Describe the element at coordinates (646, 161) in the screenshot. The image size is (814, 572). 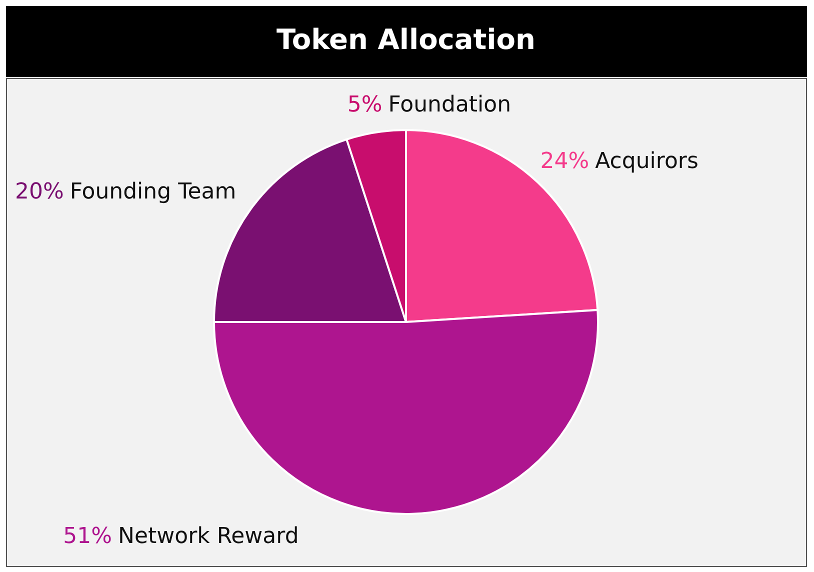
I see `slice-label: Acquirors` at that location.